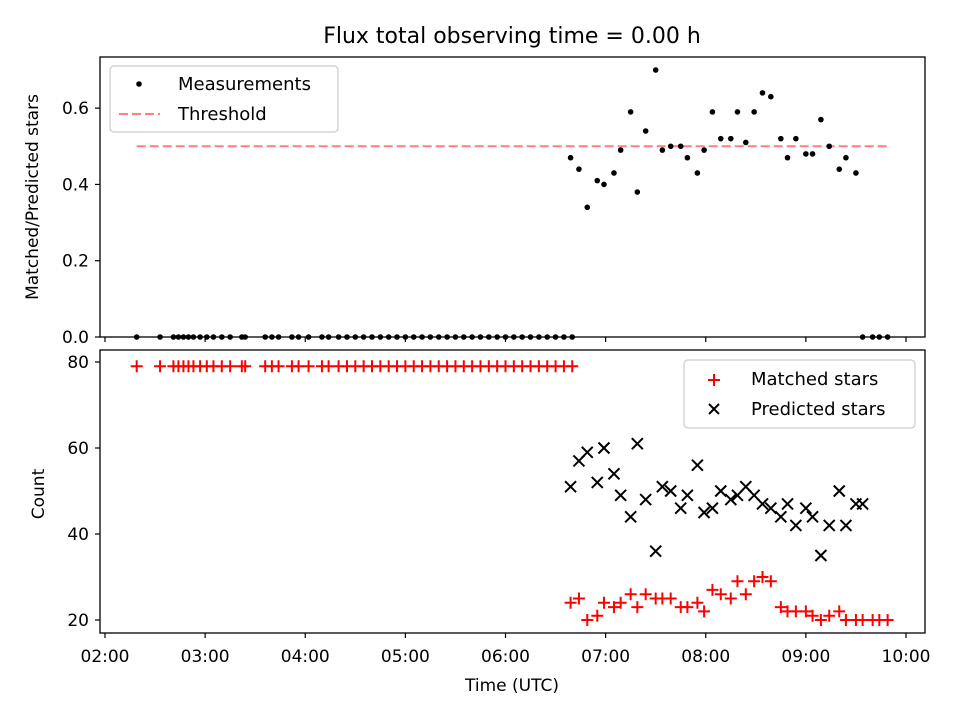 This screenshot has width=960, height=720. Describe the element at coordinates (78, 449) in the screenshot. I see `bottom-y-tick-label: 60` at that location.